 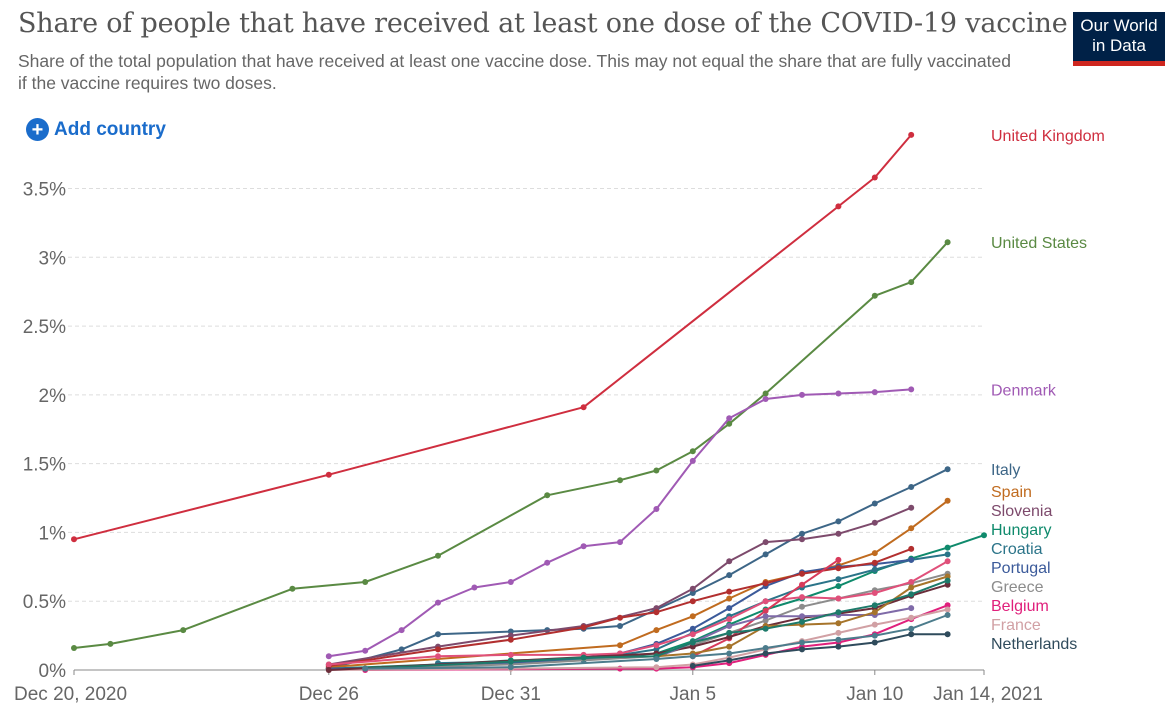 I want to click on series-label: Hungary, so click(x=1021, y=530).